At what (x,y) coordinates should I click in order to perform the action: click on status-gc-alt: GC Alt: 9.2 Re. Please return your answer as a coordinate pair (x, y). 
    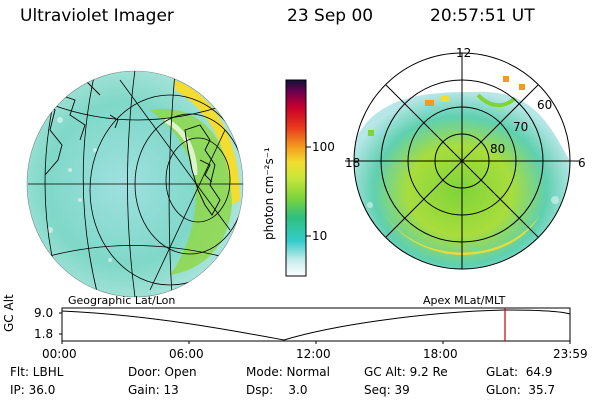
    Looking at the image, I should click on (406, 372).